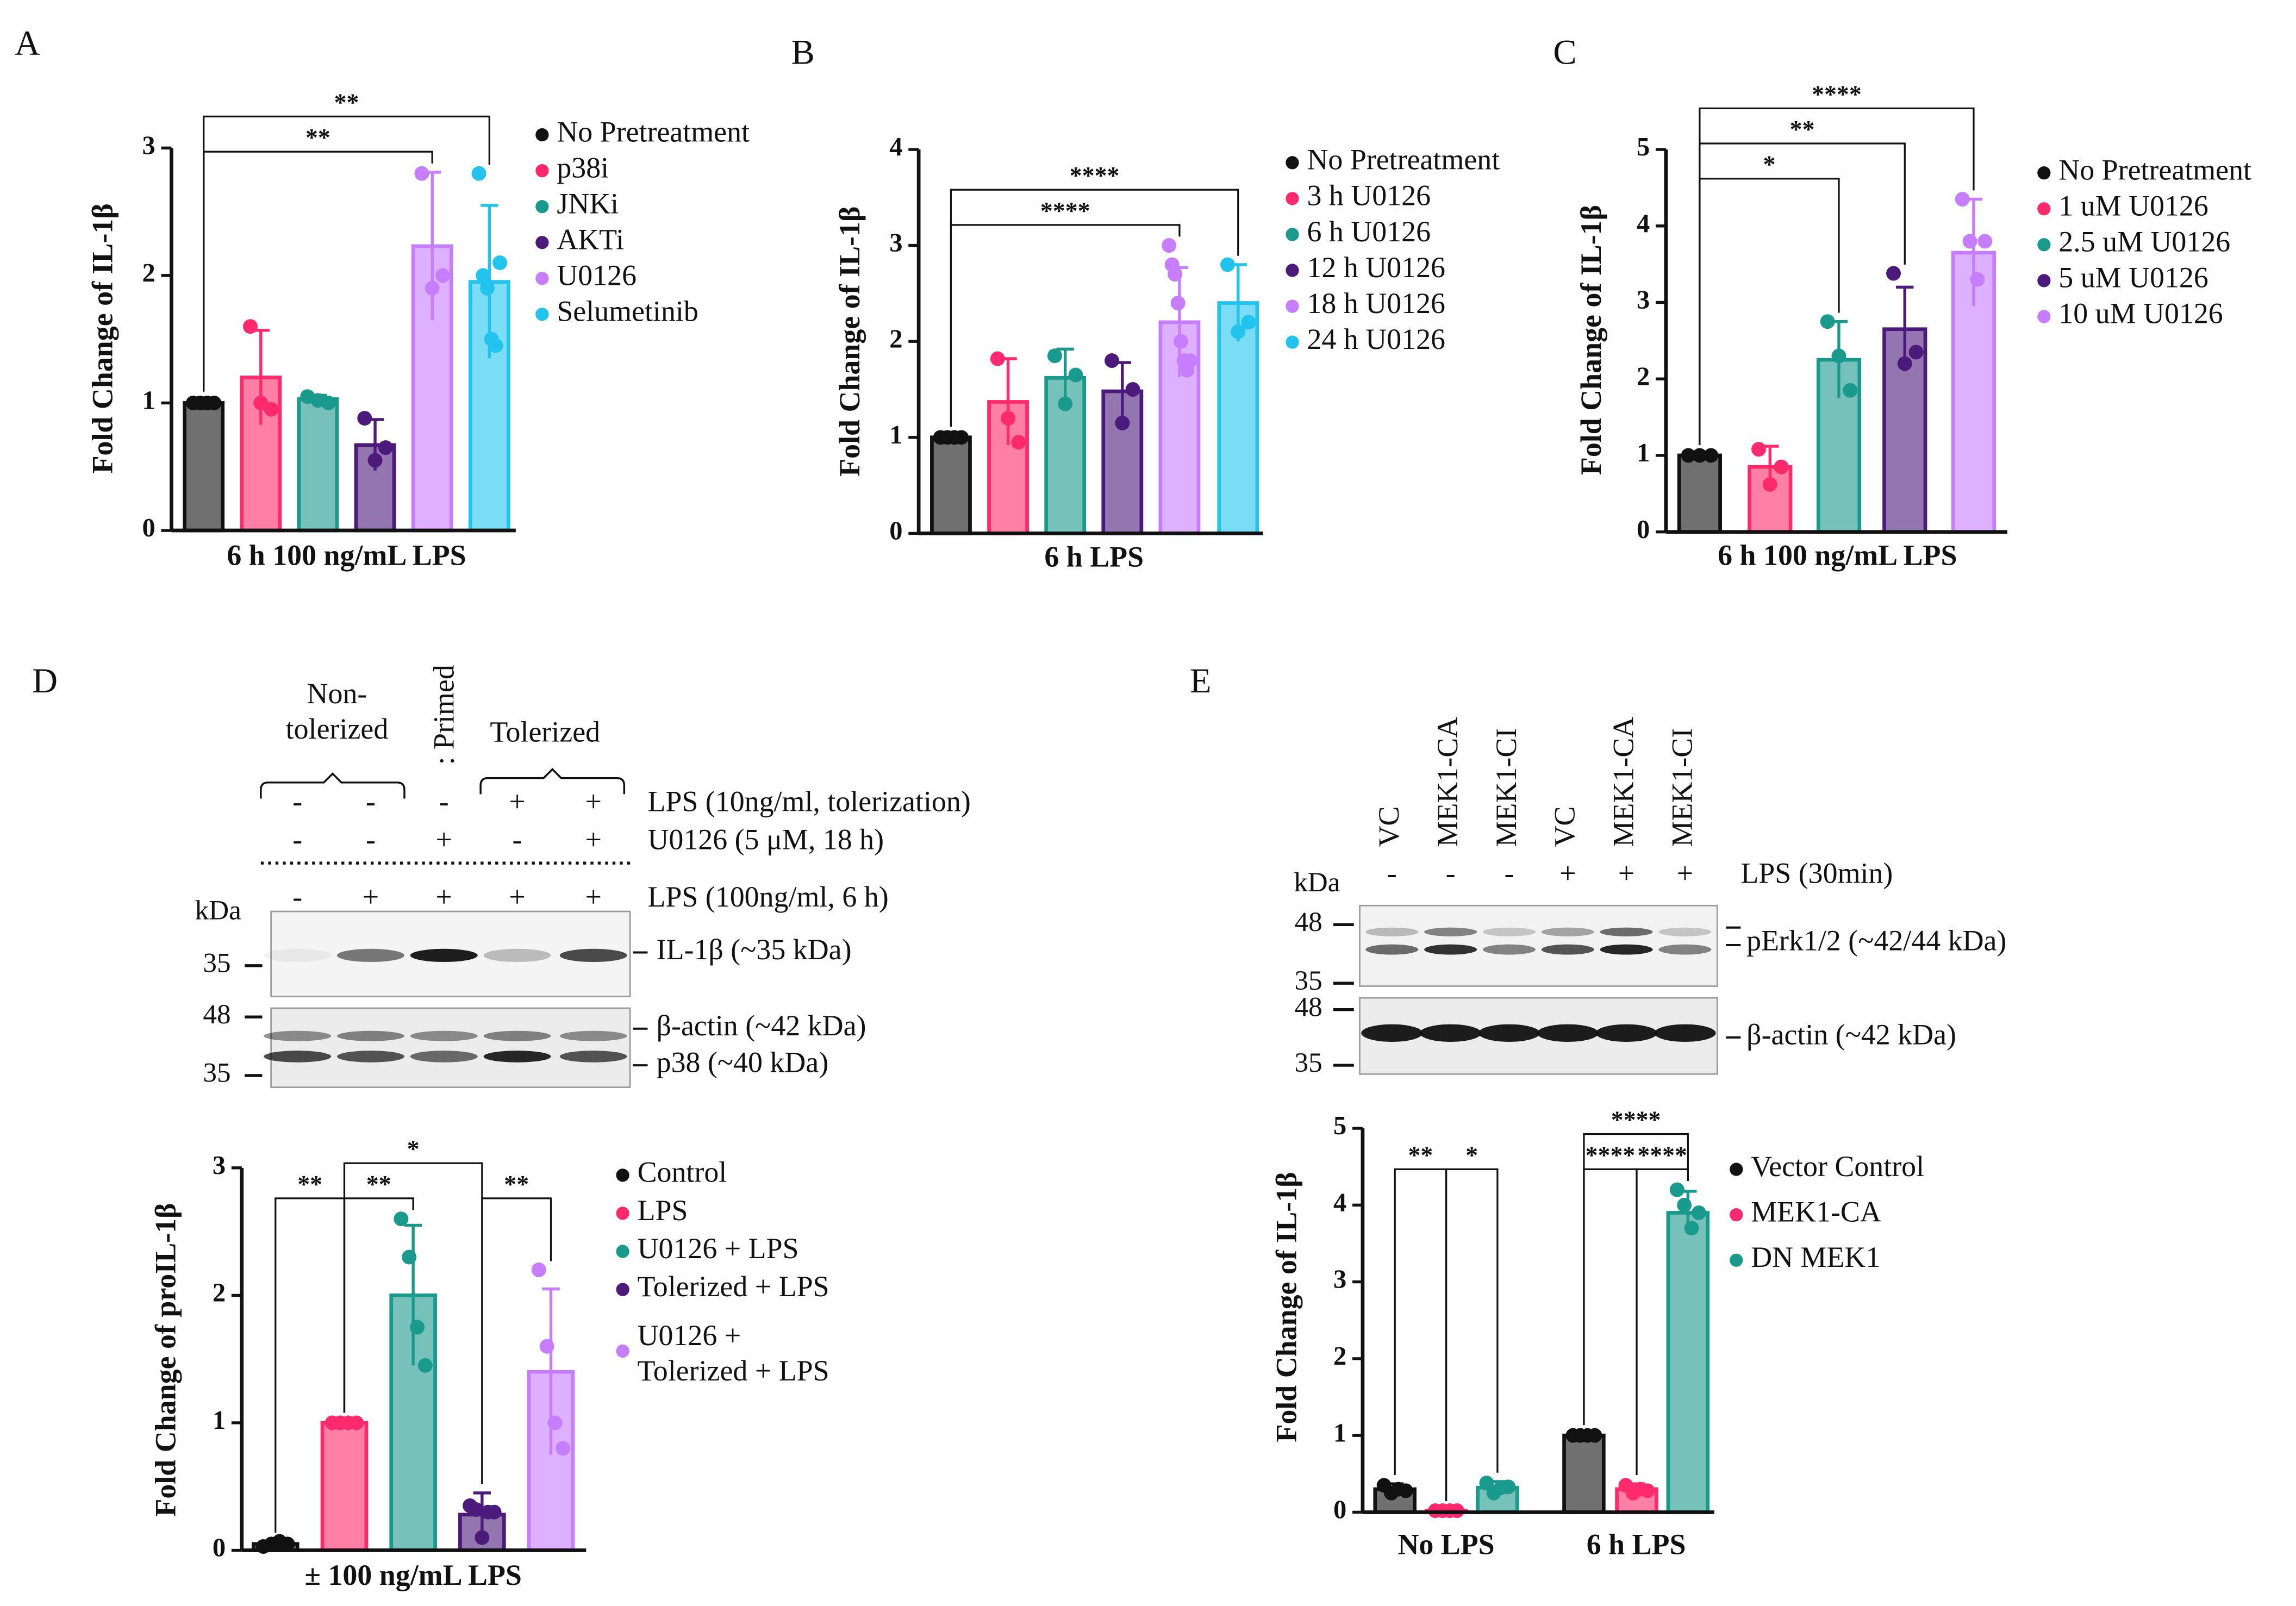 This screenshot has height=1606, width=2296. What do you see at coordinates (216, 1014) in the screenshot?
I see `mw-marker: 48` at bounding box center [216, 1014].